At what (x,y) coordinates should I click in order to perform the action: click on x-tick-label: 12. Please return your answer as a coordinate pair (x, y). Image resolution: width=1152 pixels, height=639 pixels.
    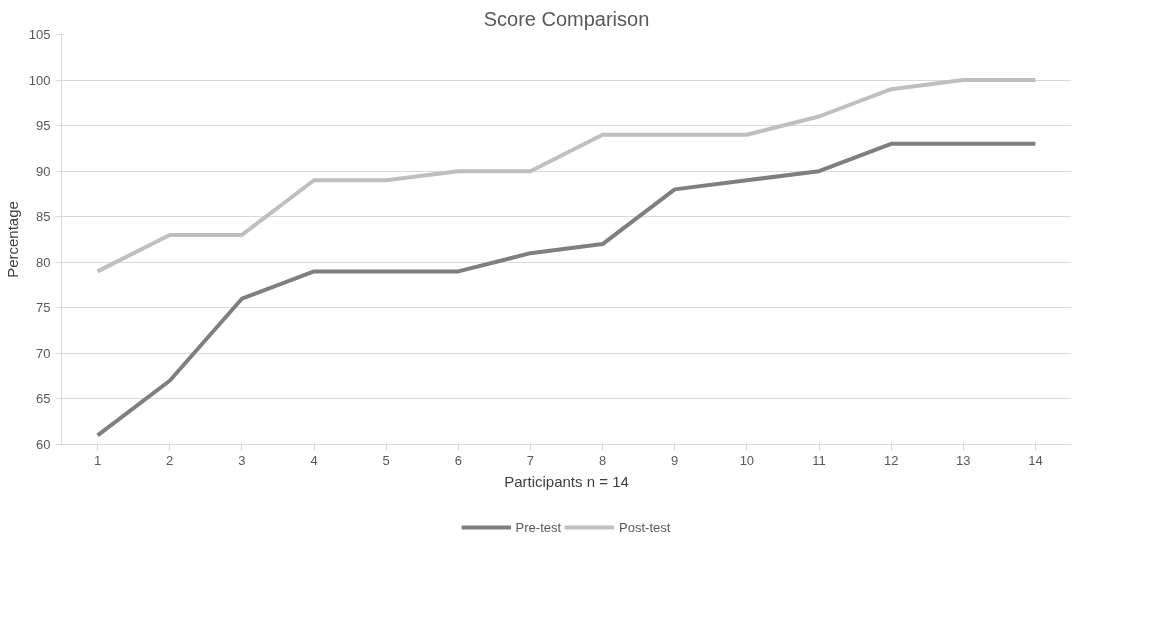
    Looking at the image, I should click on (891, 460).